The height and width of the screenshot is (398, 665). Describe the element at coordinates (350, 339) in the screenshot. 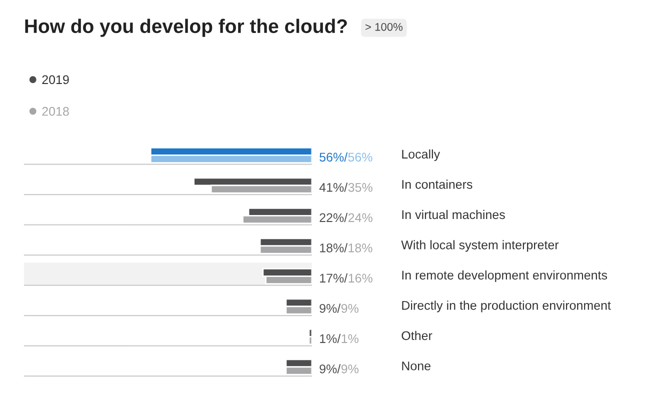

I see `data-label: 1%` at that location.